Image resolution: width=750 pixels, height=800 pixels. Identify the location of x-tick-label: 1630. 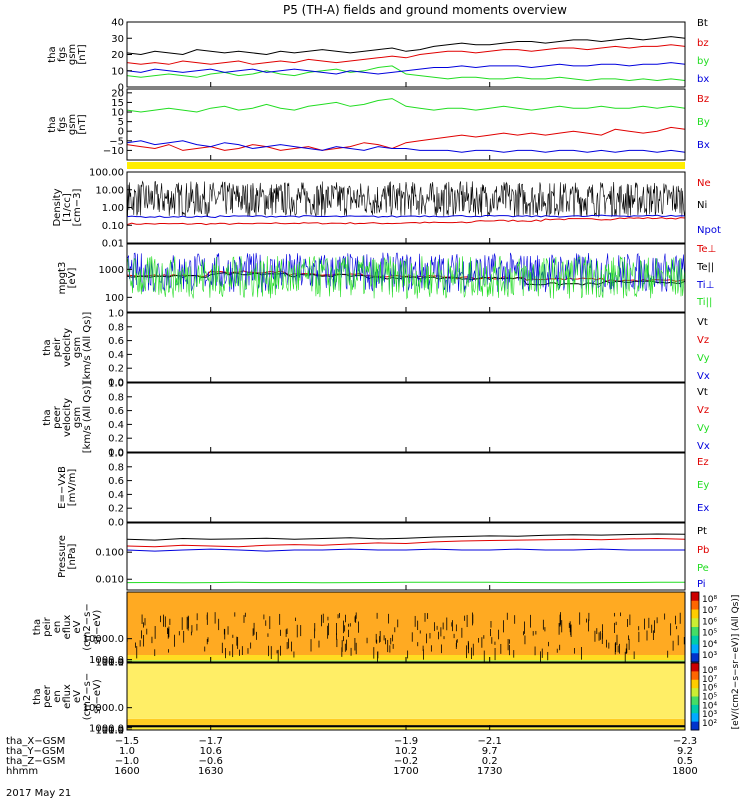
(210, 771).